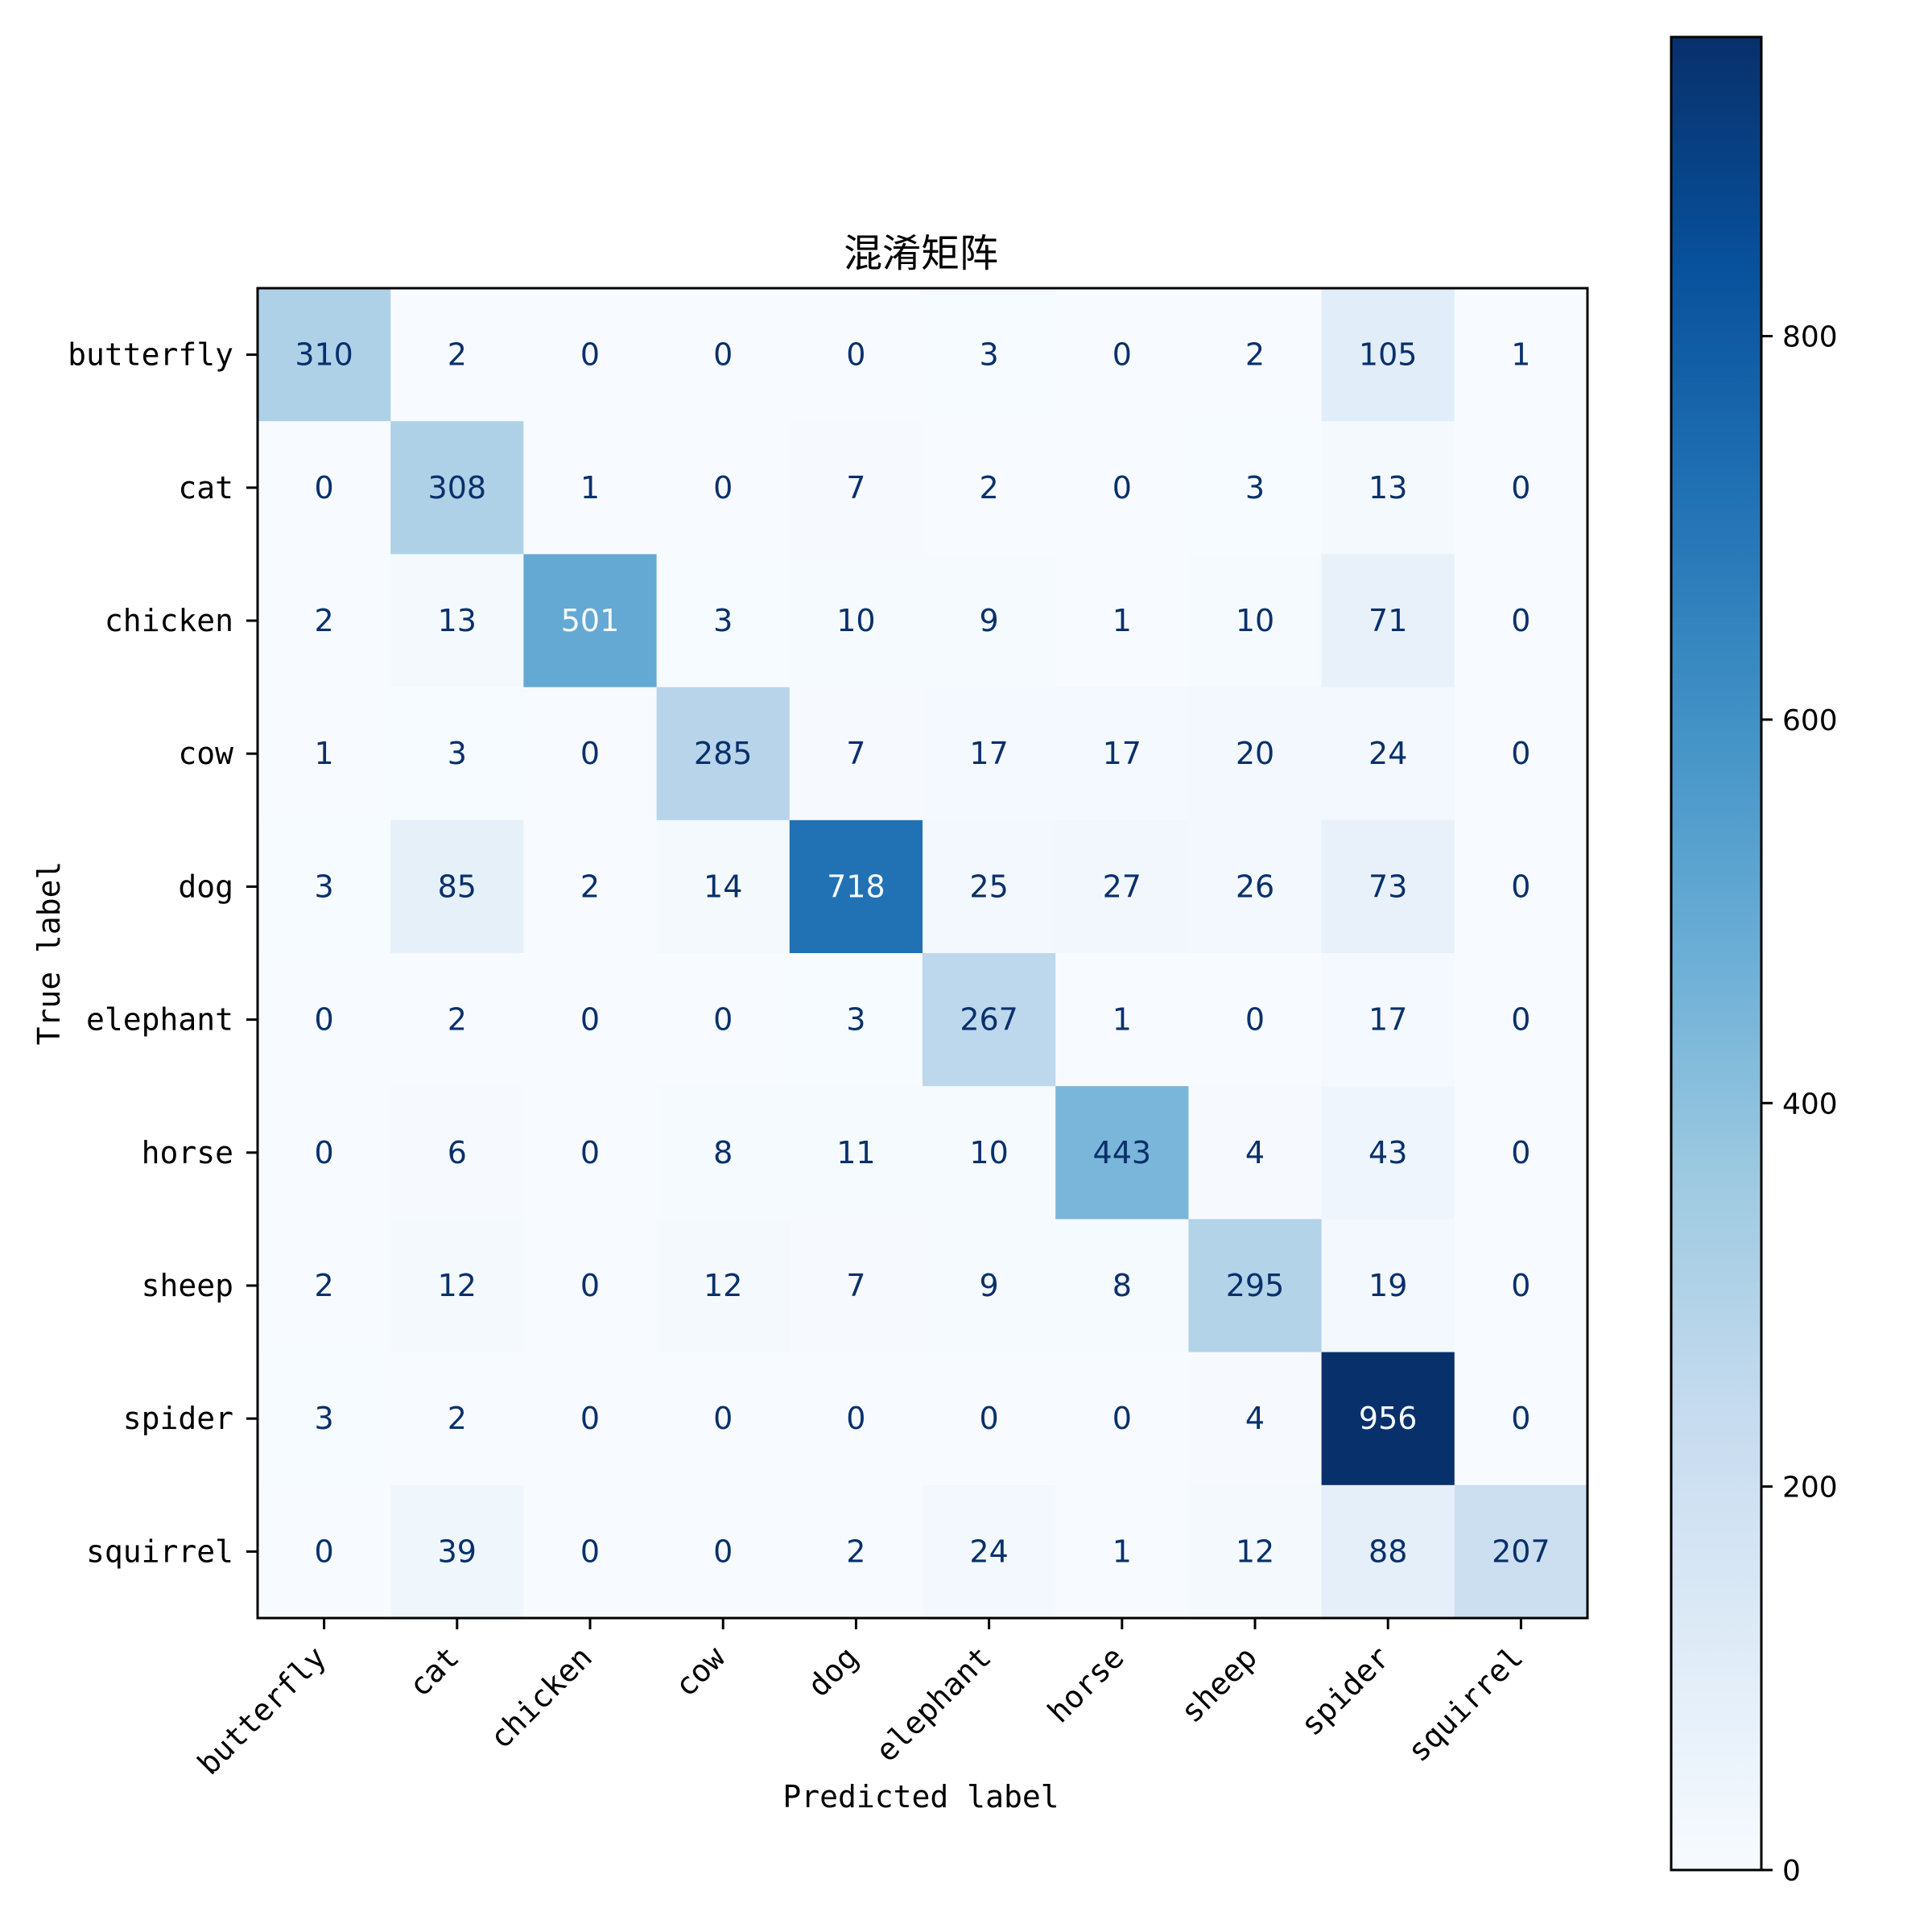 Image resolution: width=1932 pixels, height=1932 pixels. What do you see at coordinates (457, 620) in the screenshot?
I see `cell-value-label: 13` at bounding box center [457, 620].